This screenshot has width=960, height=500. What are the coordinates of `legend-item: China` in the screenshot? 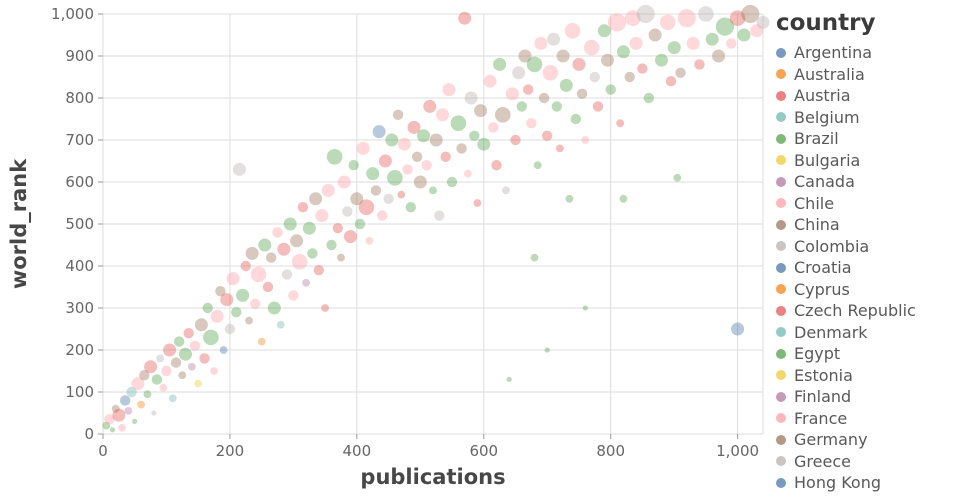 It's located at (868, 225).